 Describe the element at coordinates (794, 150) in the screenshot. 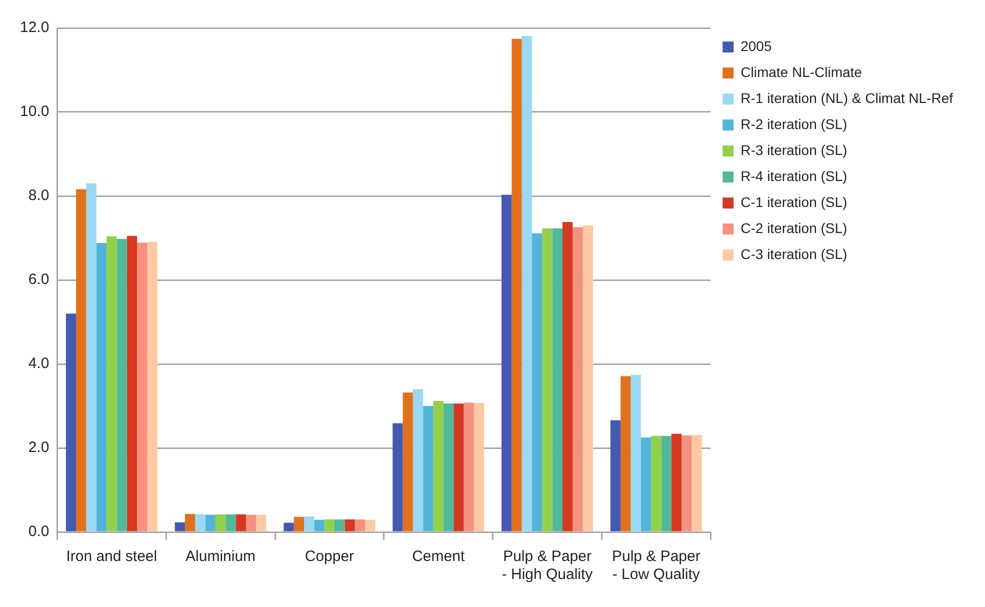

I see `legend-label: R-3 iteration (SL)` at that location.